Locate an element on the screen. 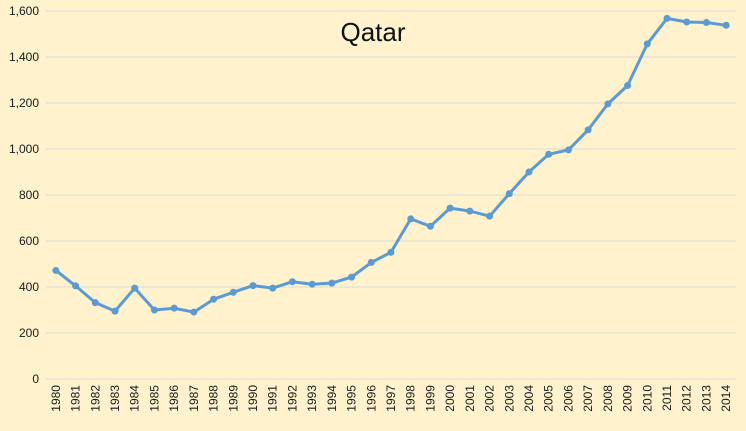 The height and width of the screenshot is (431, 746). y-tick-label: 1,600 is located at coordinates (24, 11).